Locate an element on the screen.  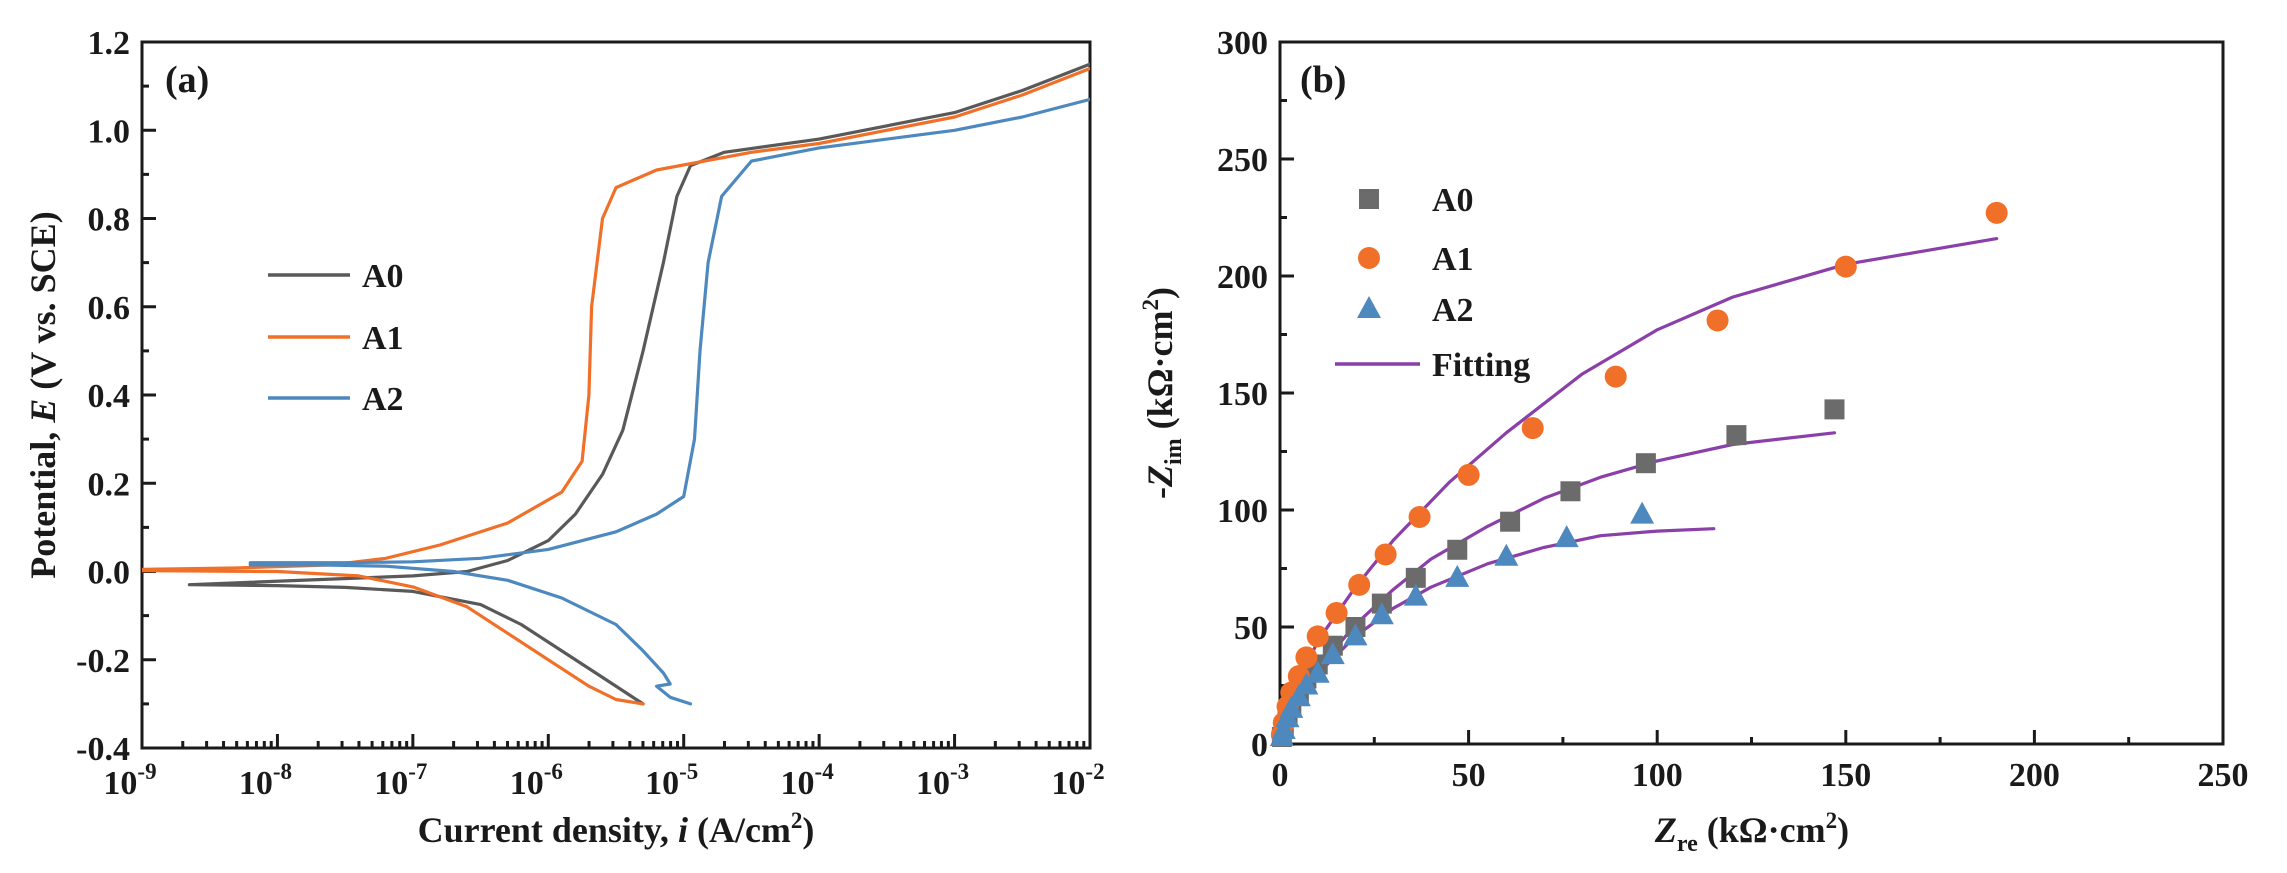
x-tick-label: 10-6 is located at coordinates (536, 780).